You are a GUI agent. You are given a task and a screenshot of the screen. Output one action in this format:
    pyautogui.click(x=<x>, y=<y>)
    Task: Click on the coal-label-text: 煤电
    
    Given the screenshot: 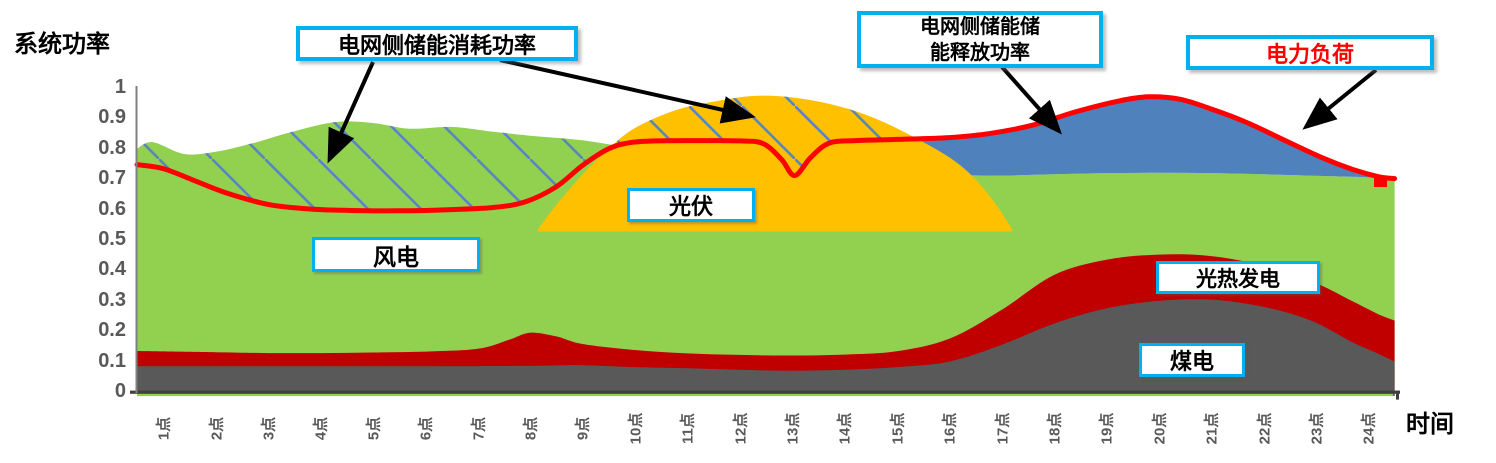 What is the action you would take?
    pyautogui.click(x=1191, y=361)
    